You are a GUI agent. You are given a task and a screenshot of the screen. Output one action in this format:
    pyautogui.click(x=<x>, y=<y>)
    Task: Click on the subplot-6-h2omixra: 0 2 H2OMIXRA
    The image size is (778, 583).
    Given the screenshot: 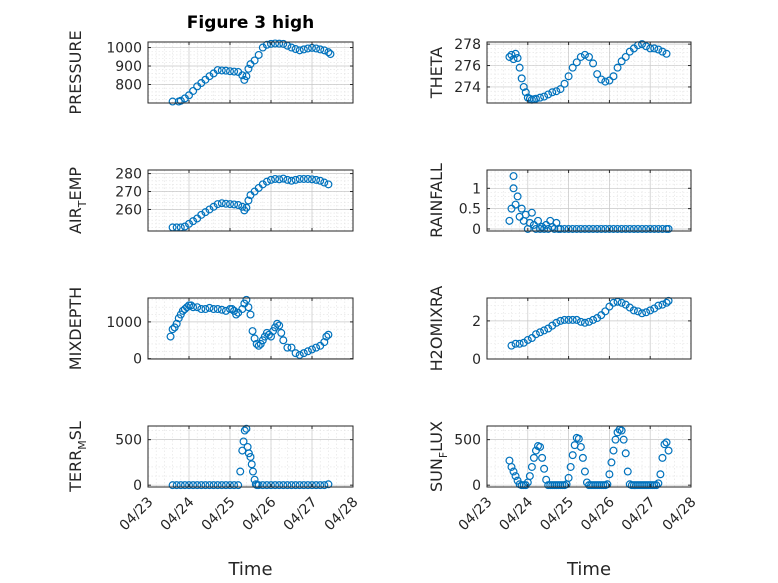 What is the action you would take?
    pyautogui.click(x=559, y=329)
    